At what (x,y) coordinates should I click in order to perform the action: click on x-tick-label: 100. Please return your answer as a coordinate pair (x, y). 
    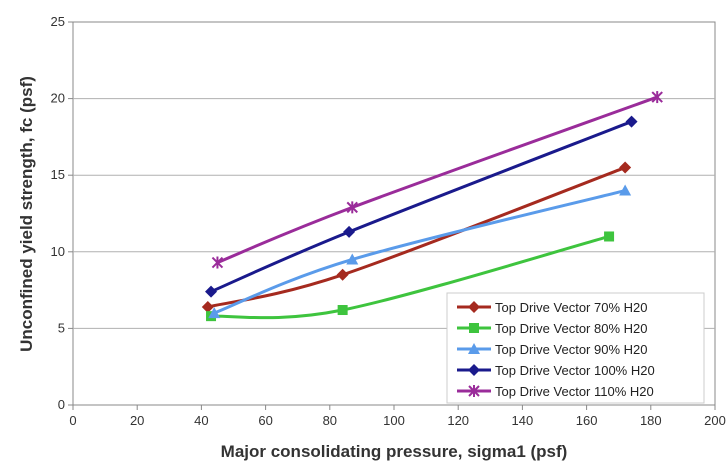
    Looking at the image, I should click on (394, 420).